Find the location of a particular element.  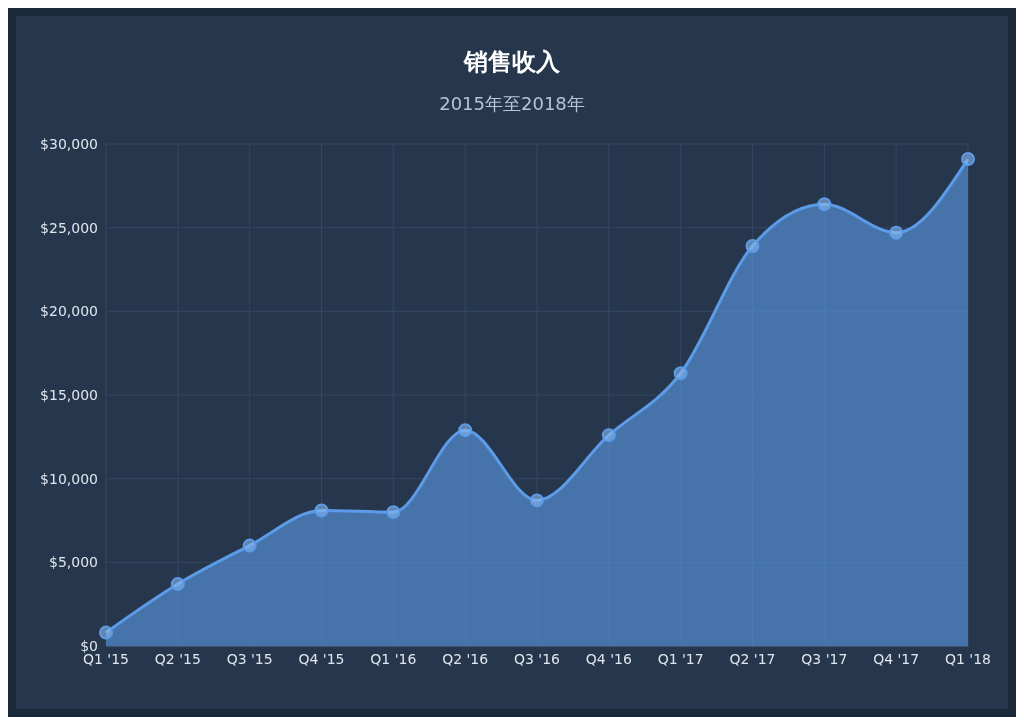

x-tick-label: Q4 '16 is located at coordinates (608, 658).